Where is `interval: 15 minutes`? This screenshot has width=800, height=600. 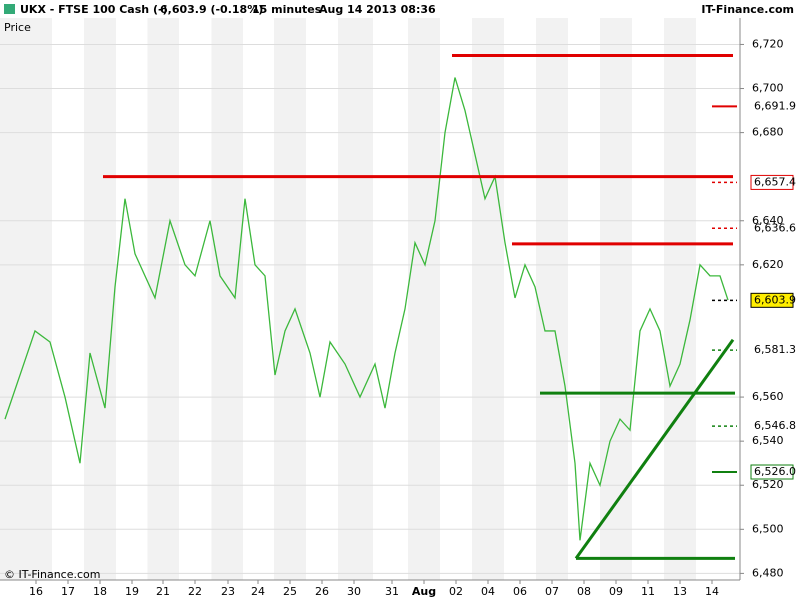 interval: 15 minutes is located at coordinates (287, 9).